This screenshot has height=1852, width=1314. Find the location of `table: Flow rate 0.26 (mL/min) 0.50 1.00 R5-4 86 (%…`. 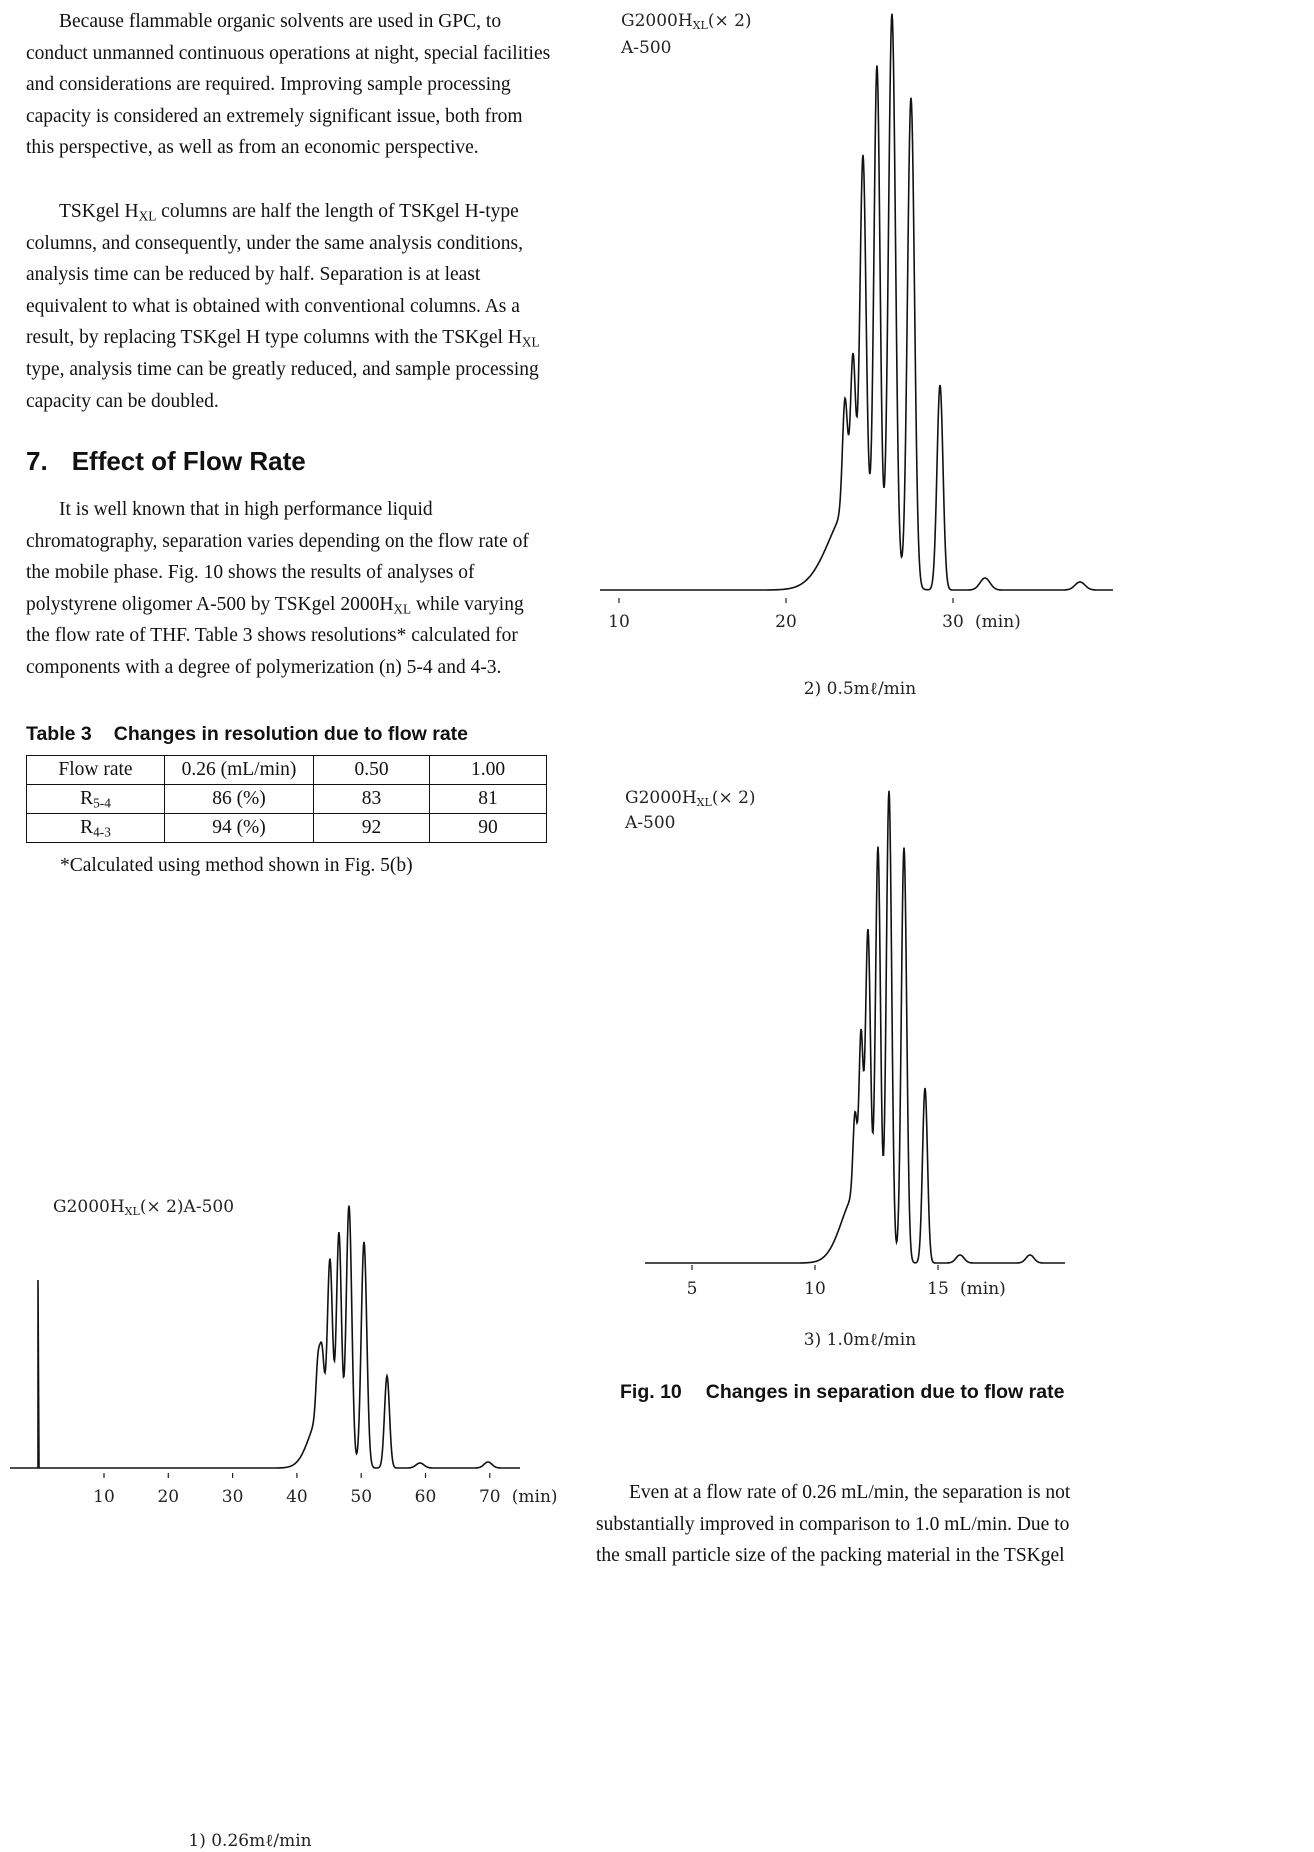

table: Flow rate 0.26 (mL/min) 0.50 1.00 R5-4 86 (%… is located at coordinates (286, 799).